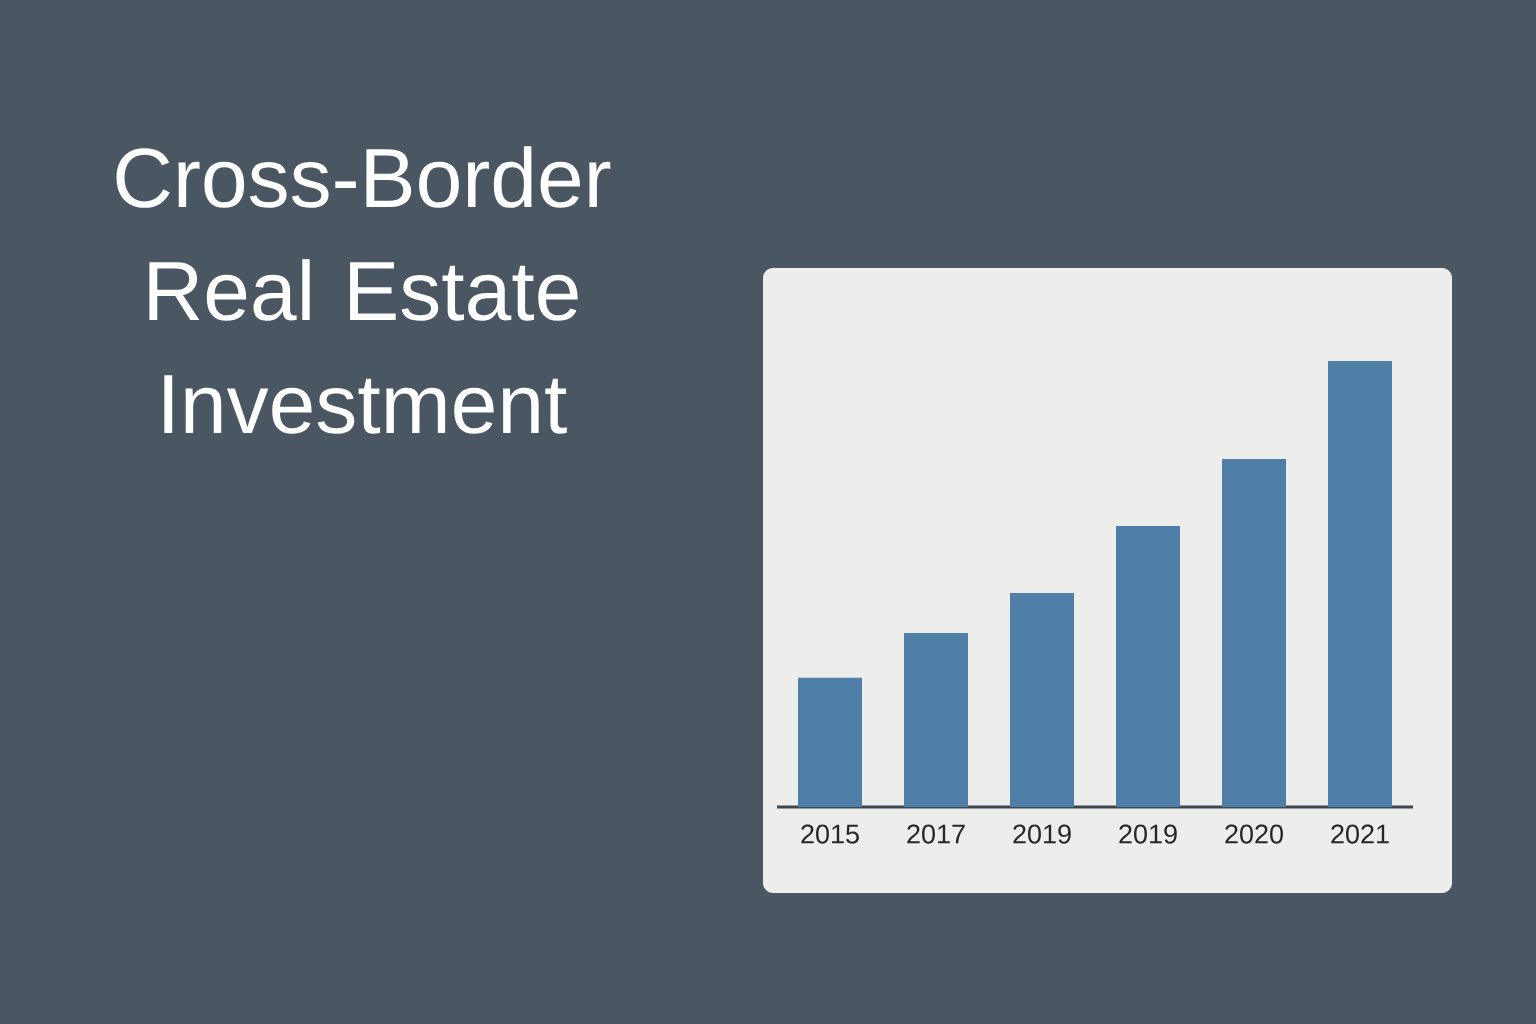 Image resolution: width=1536 pixels, height=1024 pixels. What do you see at coordinates (830, 834) in the screenshot?
I see `x-tick-label: 2015` at bounding box center [830, 834].